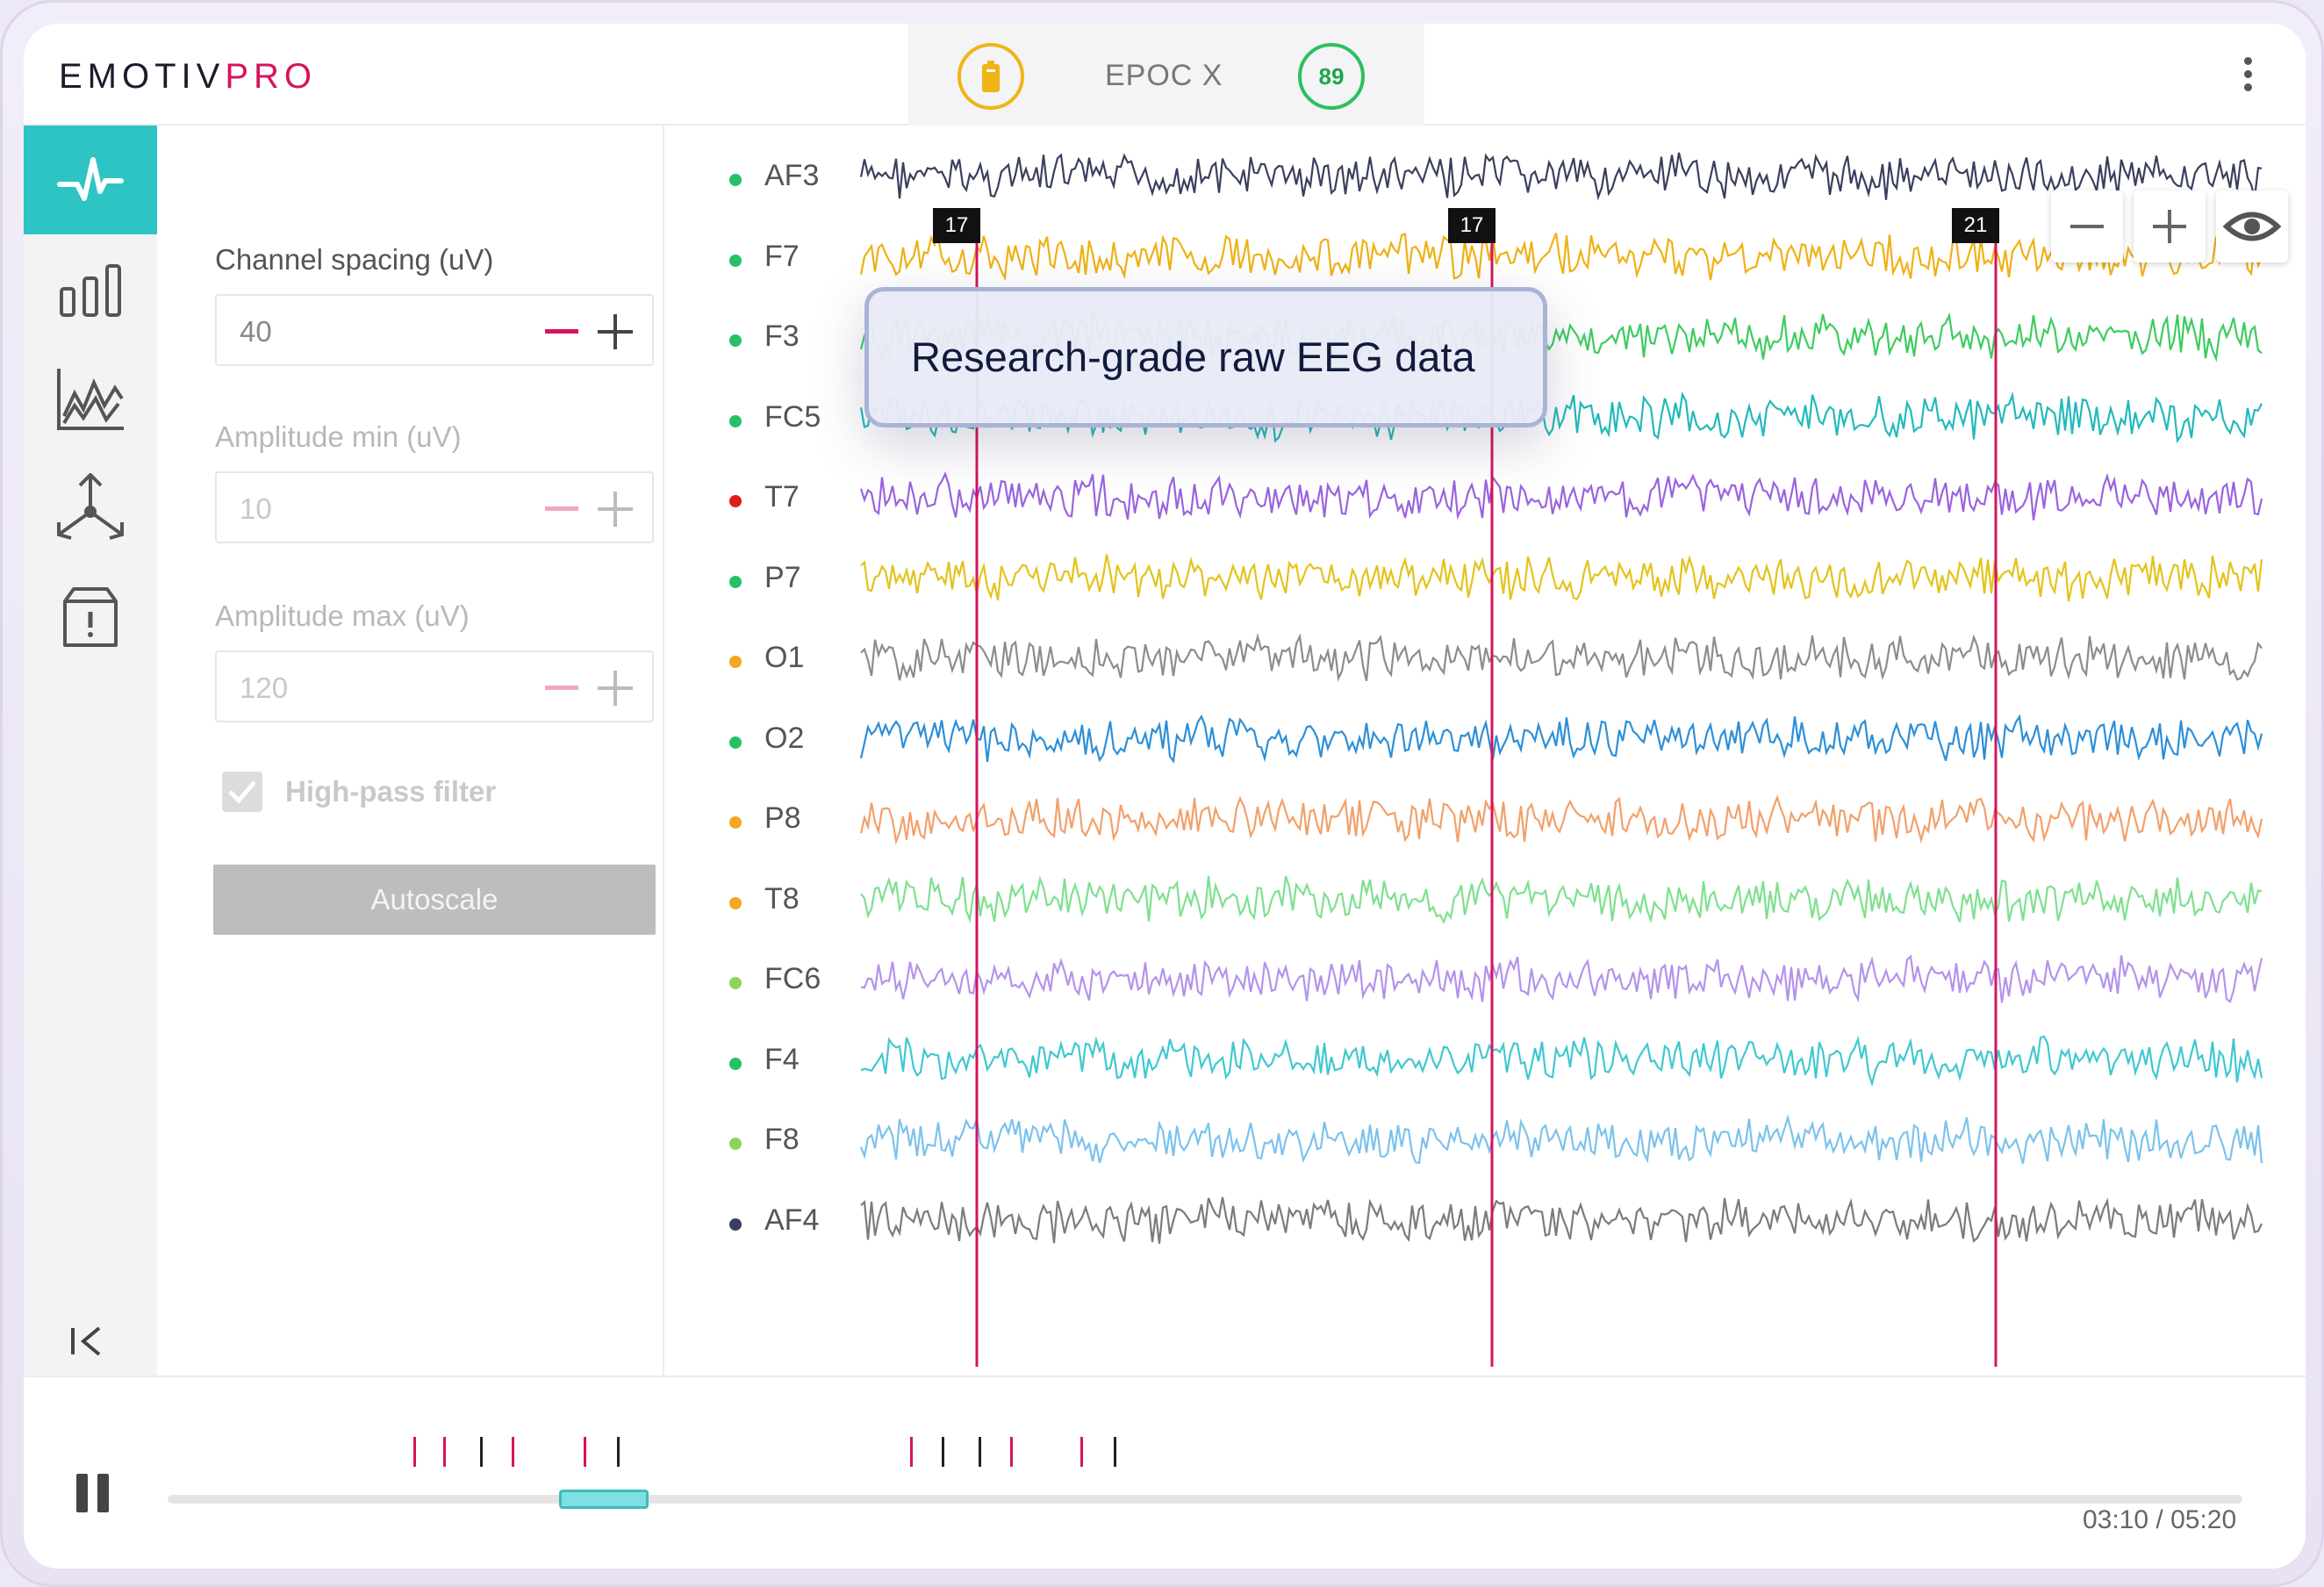  Describe the element at coordinates (784, 657) in the screenshot. I see `channel-label: O1` at that location.